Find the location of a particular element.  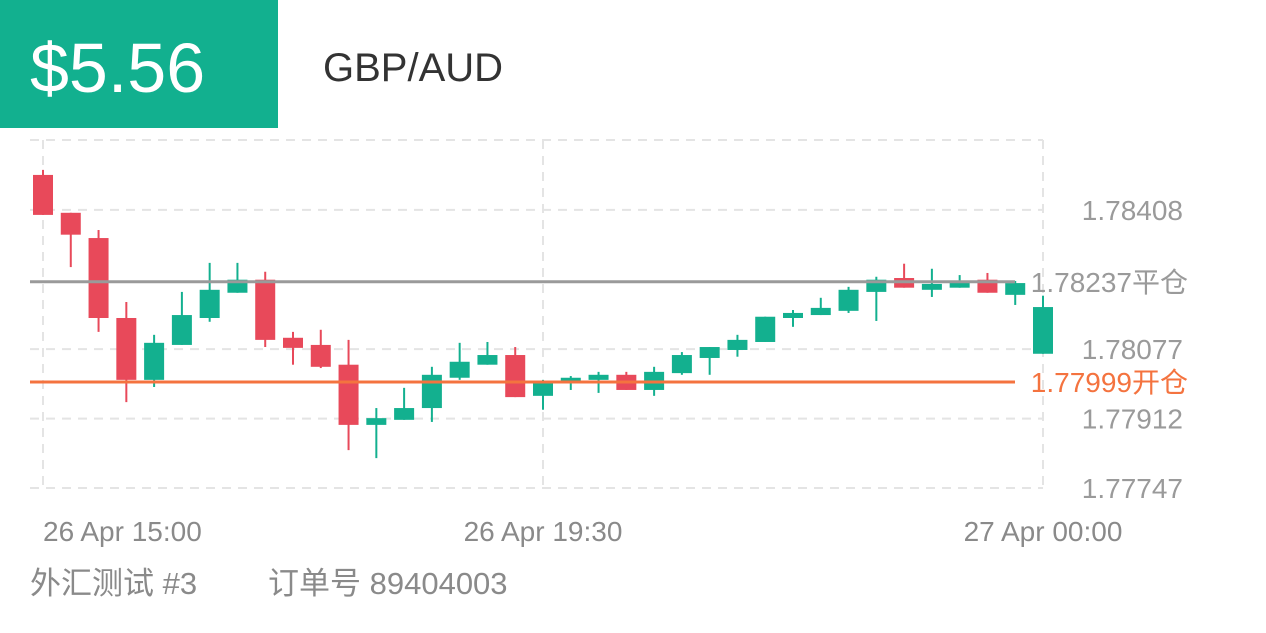

price-line-label: 1.78237平仓 is located at coordinates (1109, 282).